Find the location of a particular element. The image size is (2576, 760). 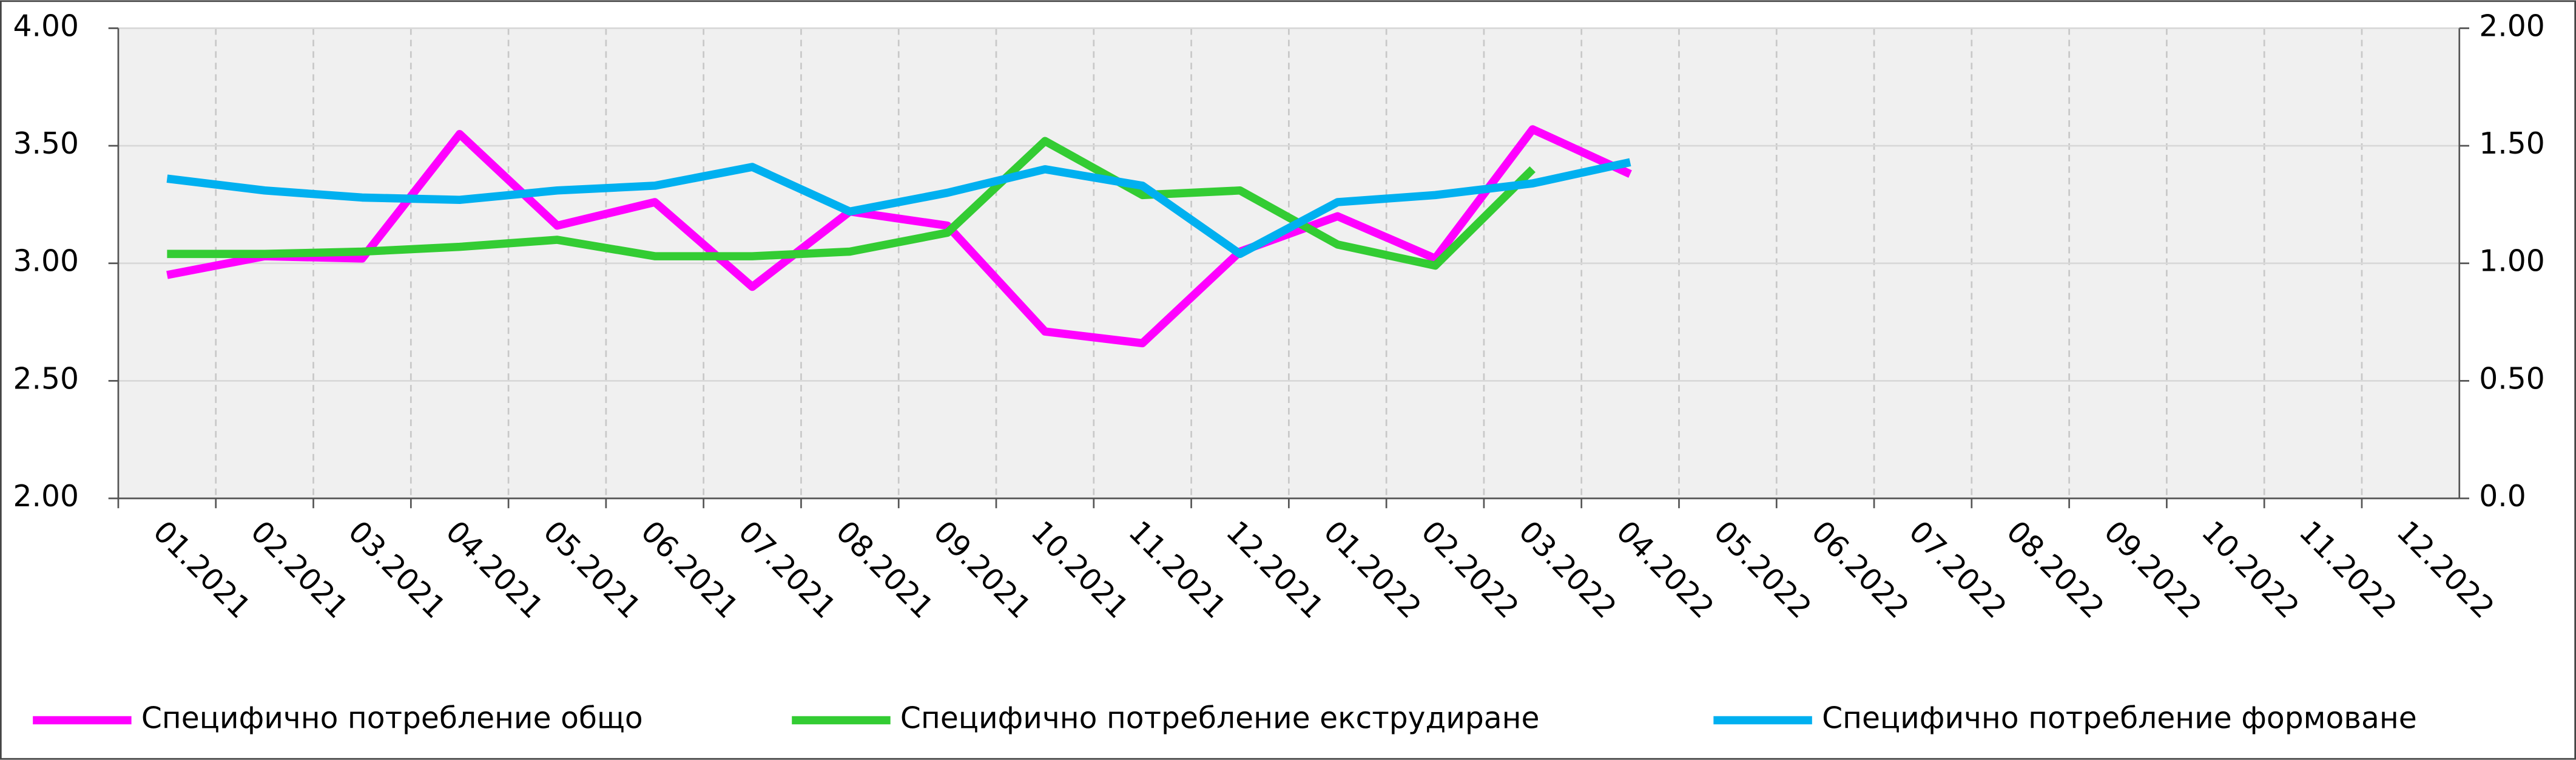

legend-label: Специфично потребление формоване is located at coordinates (2119, 719).